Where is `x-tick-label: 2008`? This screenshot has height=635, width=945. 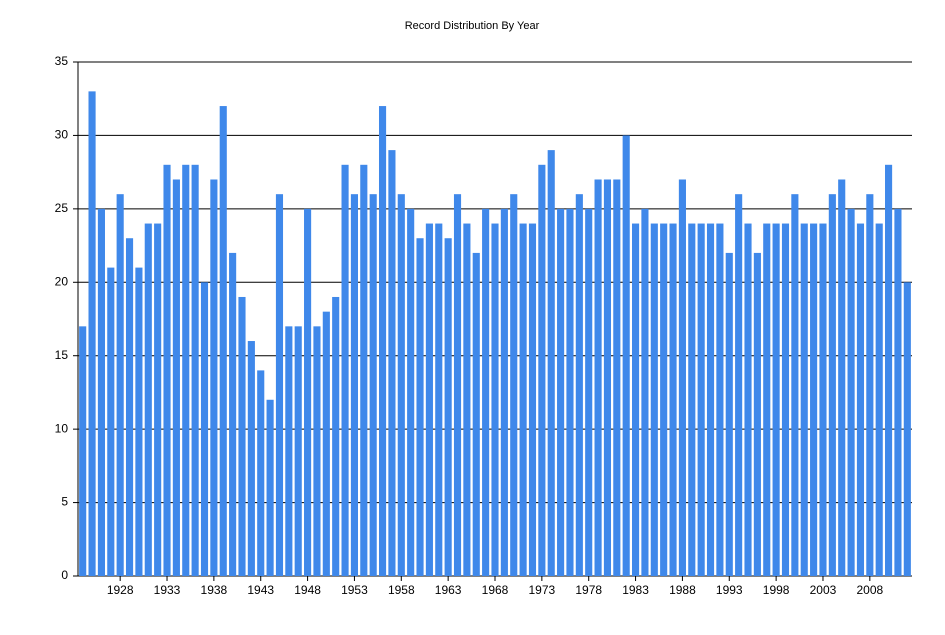
x-tick-label: 2008 is located at coordinates (869, 590).